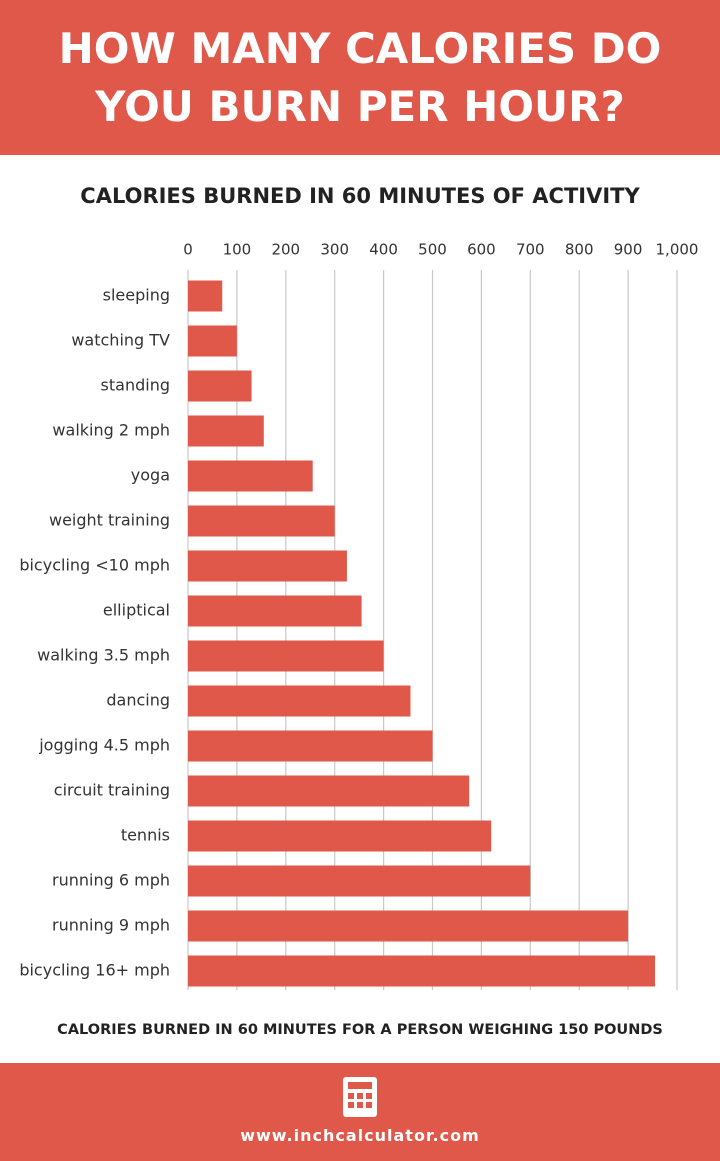  What do you see at coordinates (112, 790) in the screenshot?
I see `y-tick-label: circuit training` at bounding box center [112, 790].